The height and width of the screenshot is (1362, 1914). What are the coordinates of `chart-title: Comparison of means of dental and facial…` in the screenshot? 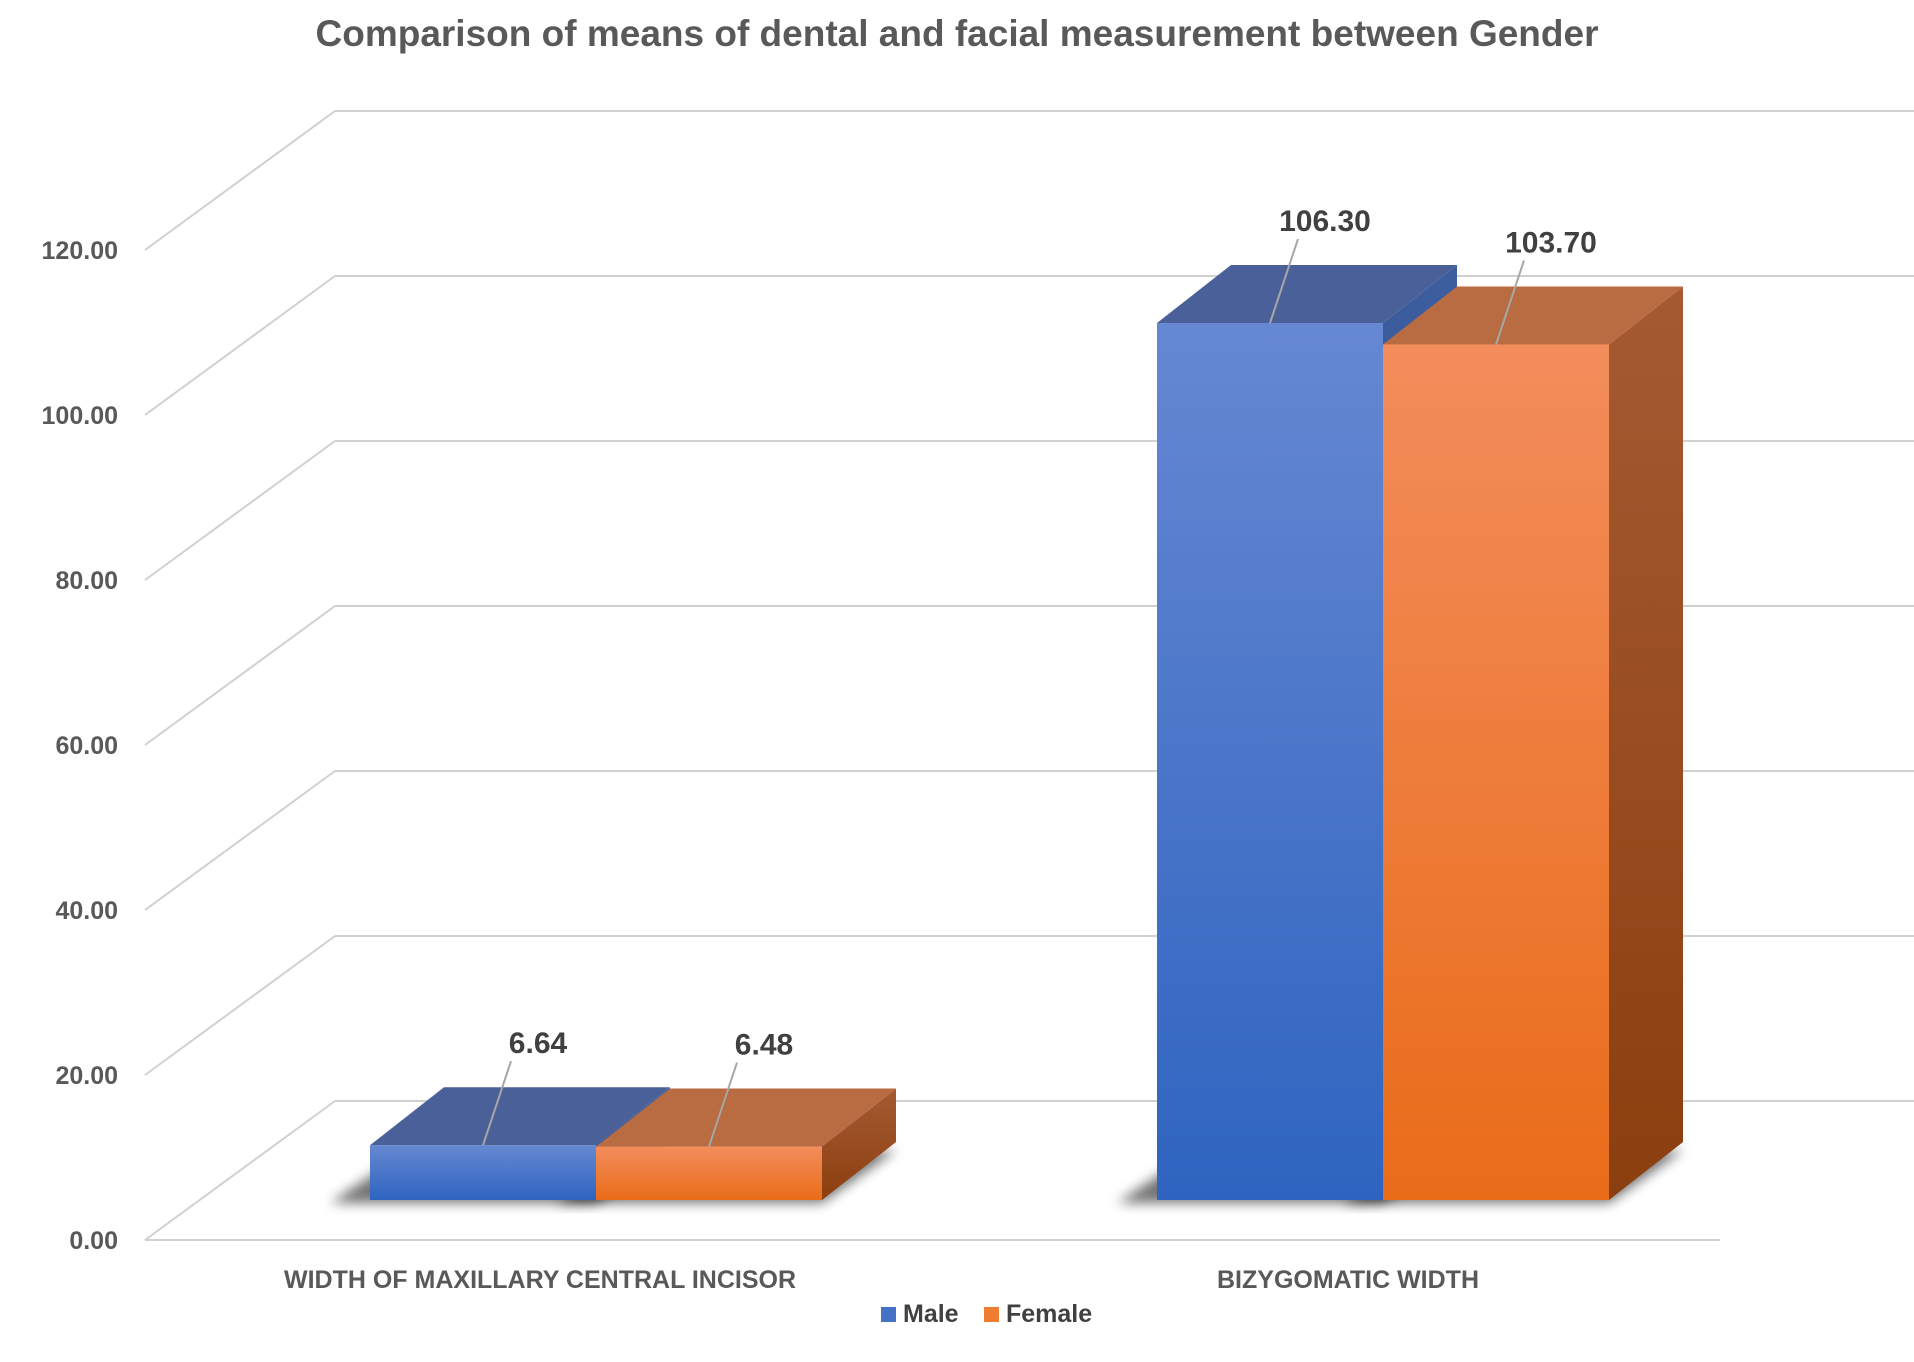 It's located at (957, 33).